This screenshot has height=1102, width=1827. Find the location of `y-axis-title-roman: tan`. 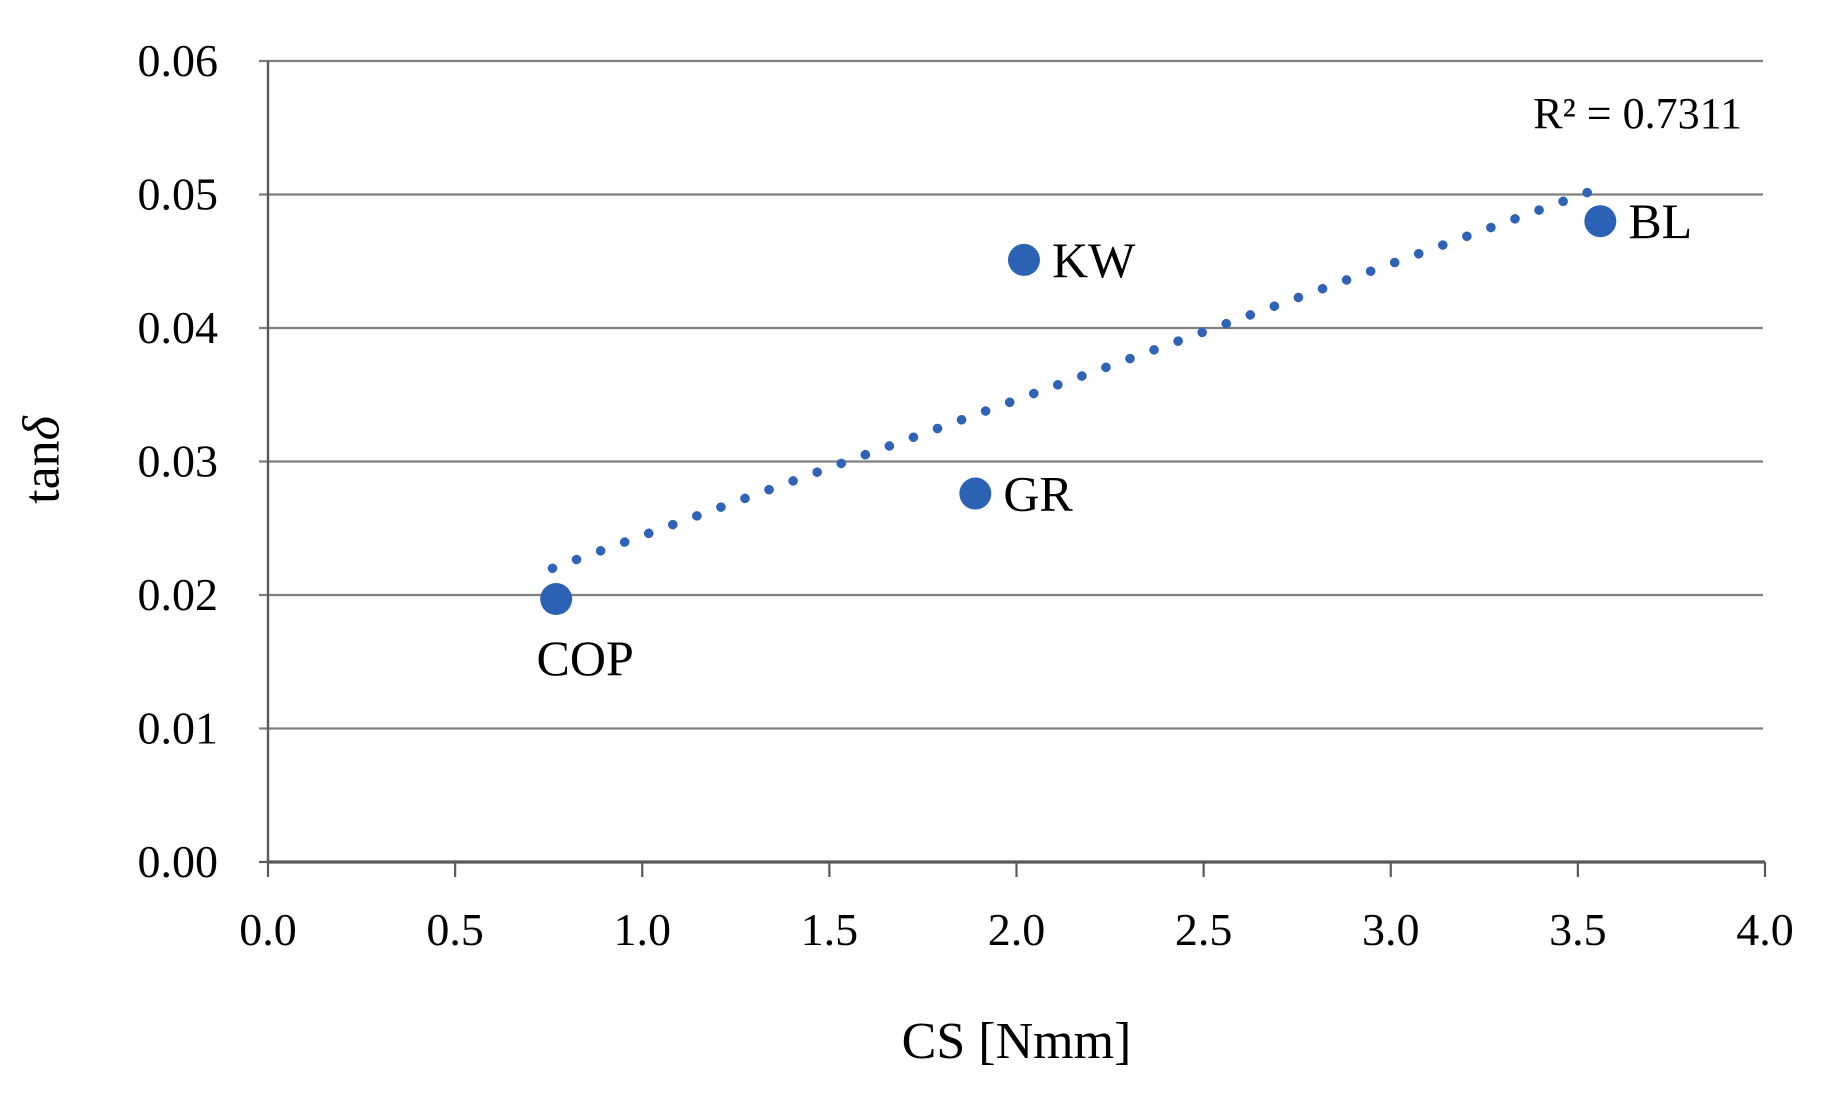

y-axis-title-roman: tan is located at coordinates (42, 472).